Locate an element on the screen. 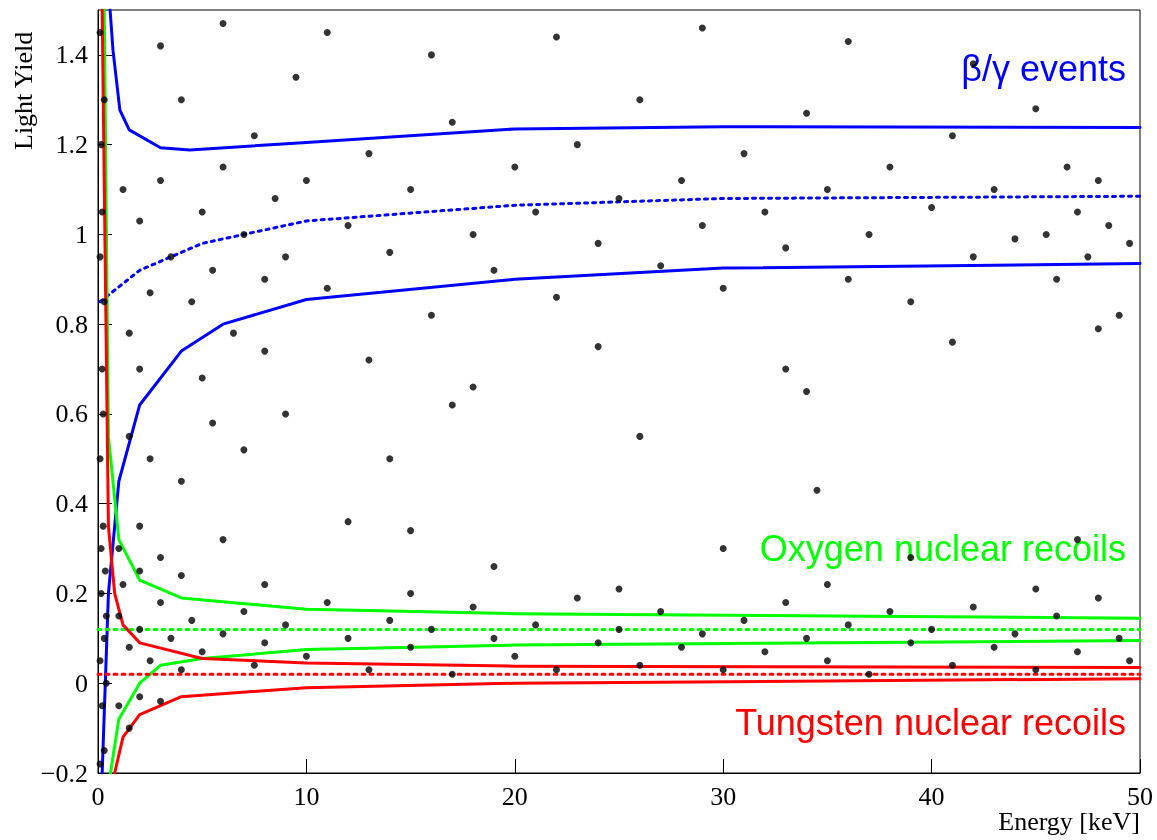  y-tick-label: 0.2 is located at coordinates (71, 593).